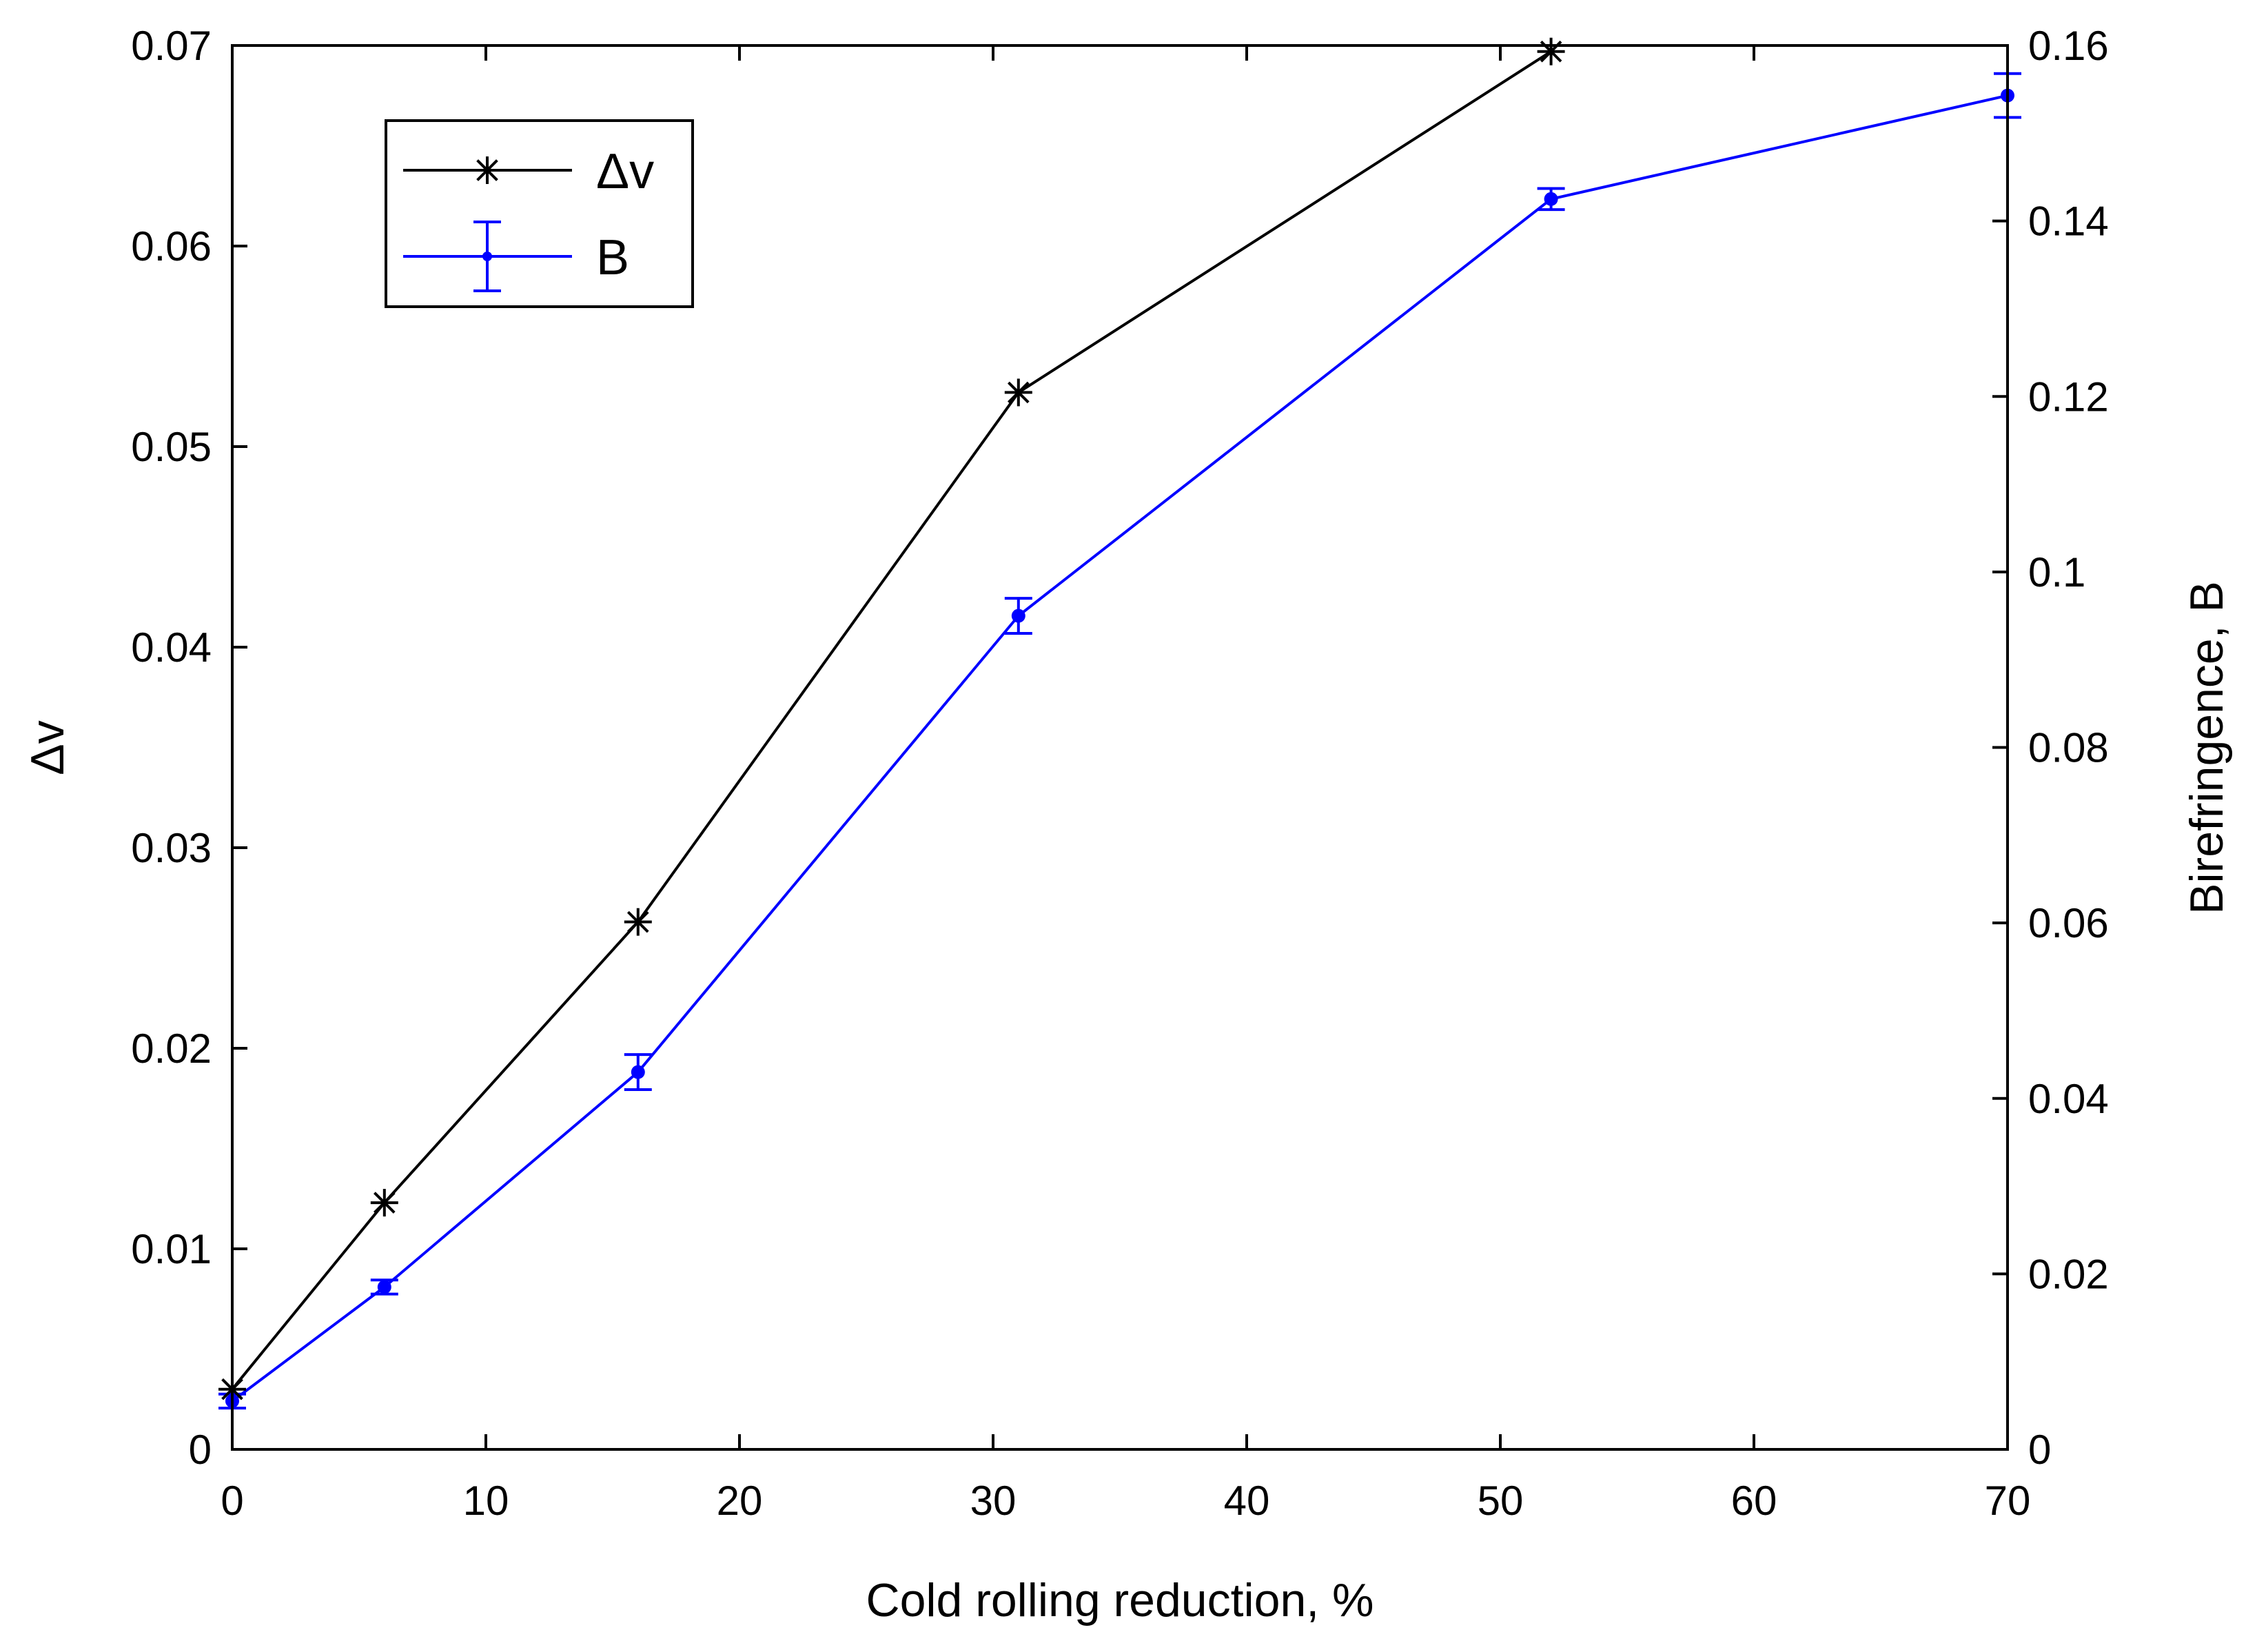  Describe the element at coordinates (2039, 1450) in the screenshot. I see `y-right-tick-label: 0` at that location.